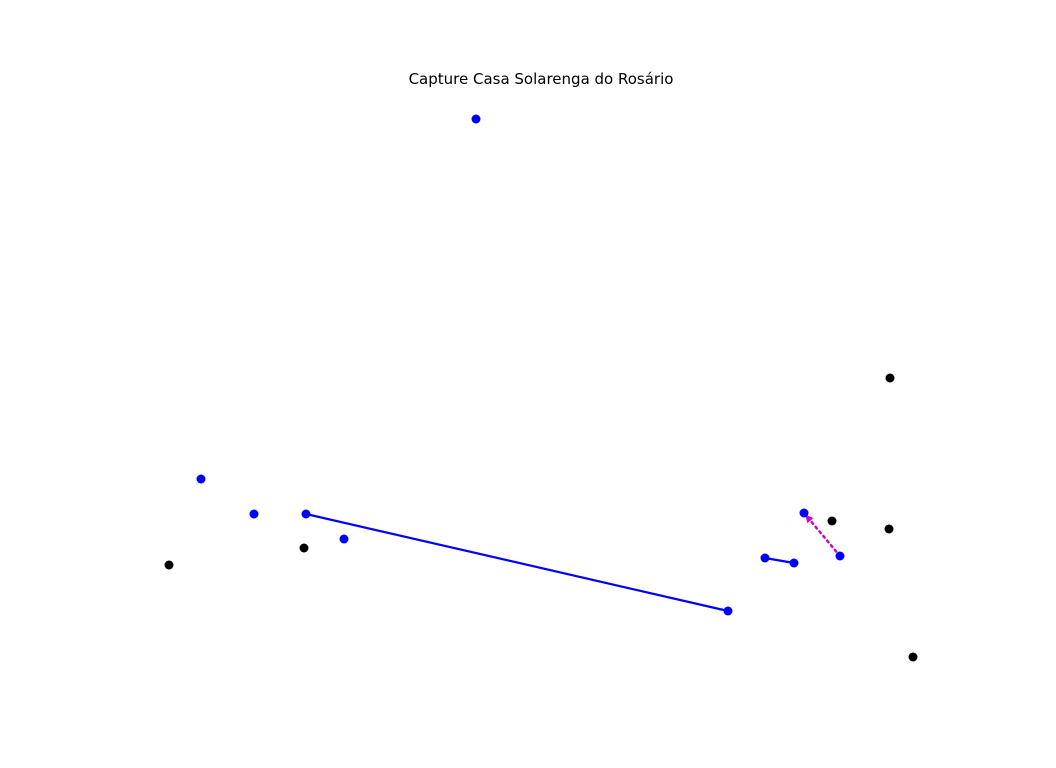 This screenshot has height=768, width=1056. Describe the element at coordinates (823, 536) in the screenshot. I see `magenta-dotted-arrow` at that location.